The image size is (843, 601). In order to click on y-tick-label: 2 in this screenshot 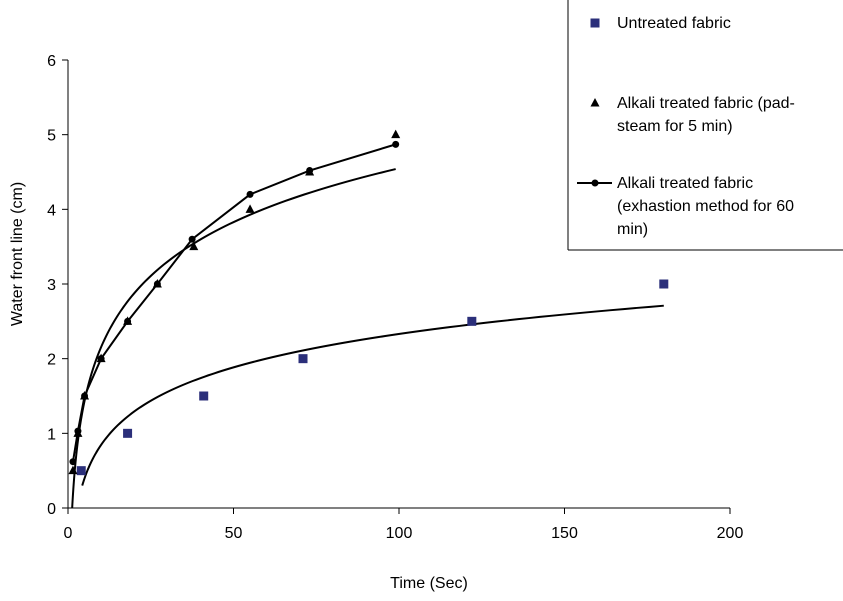, I will do `click(51, 360)`.